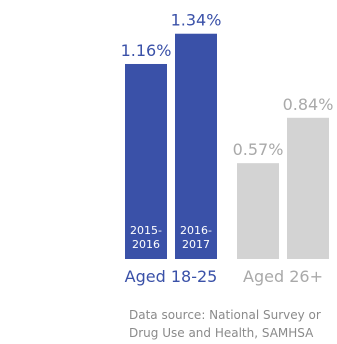  What do you see at coordinates (146, 230) in the screenshot?
I see `bar-period-label: 2015-` at bounding box center [146, 230].